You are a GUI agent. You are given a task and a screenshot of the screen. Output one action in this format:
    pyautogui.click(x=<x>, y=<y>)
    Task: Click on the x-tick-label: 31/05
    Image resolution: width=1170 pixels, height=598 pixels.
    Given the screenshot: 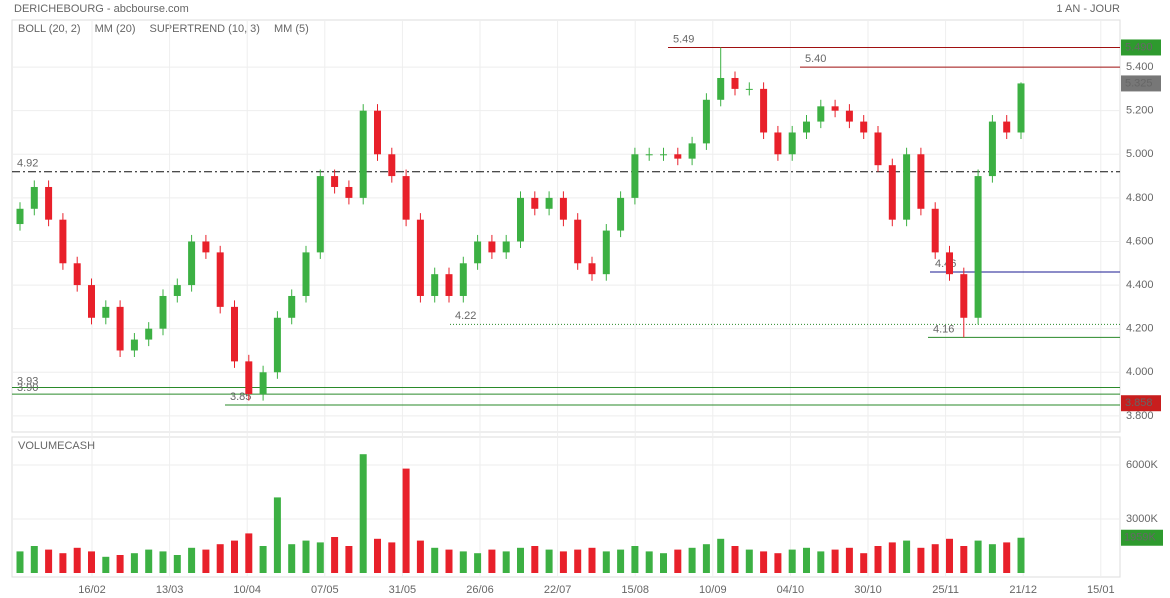 What is the action you would take?
    pyautogui.click(x=403, y=590)
    